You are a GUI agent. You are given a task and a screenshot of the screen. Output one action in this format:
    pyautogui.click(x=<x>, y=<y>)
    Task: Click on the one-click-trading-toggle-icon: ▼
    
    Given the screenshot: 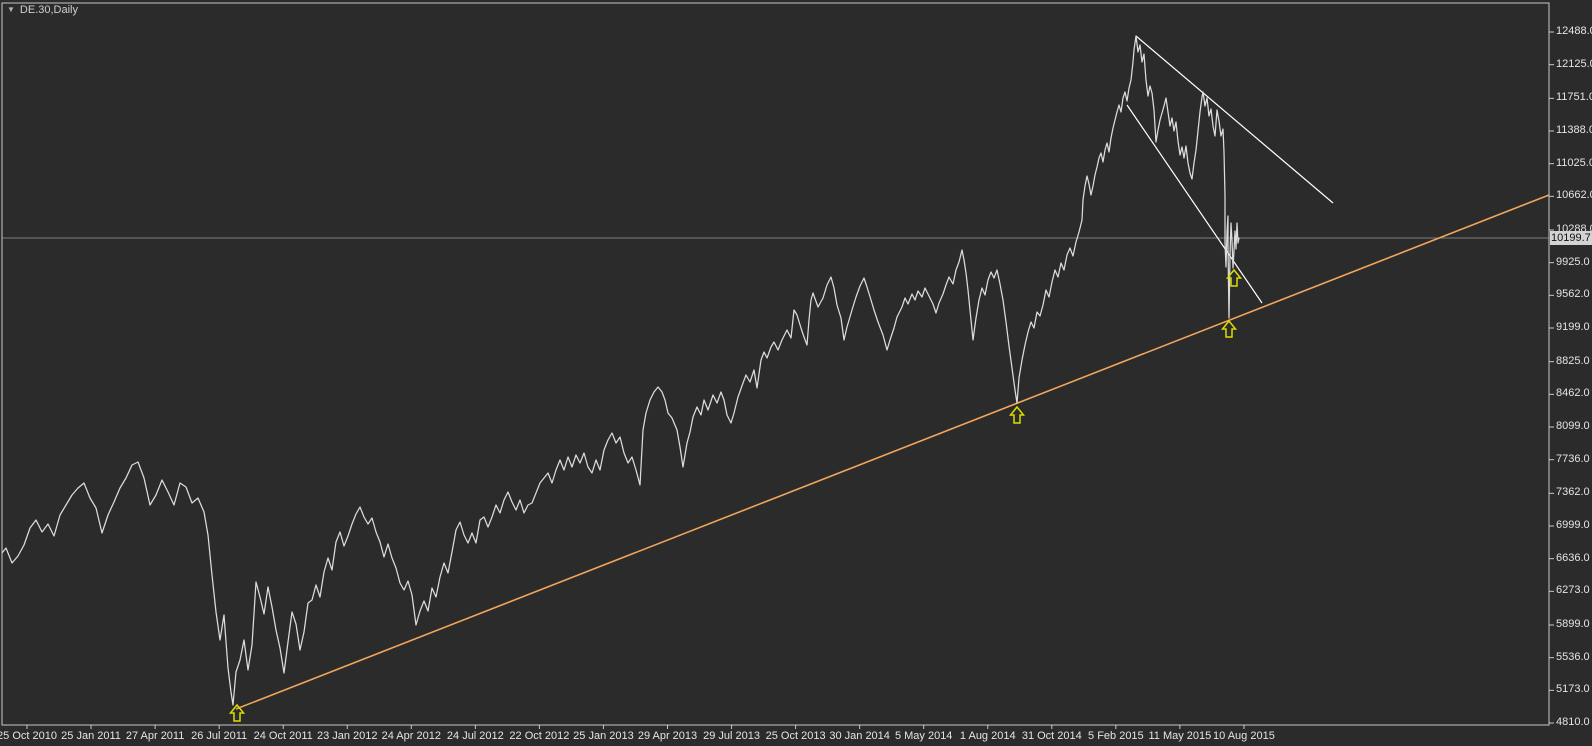 What is the action you would take?
    pyautogui.click(x=11, y=9)
    